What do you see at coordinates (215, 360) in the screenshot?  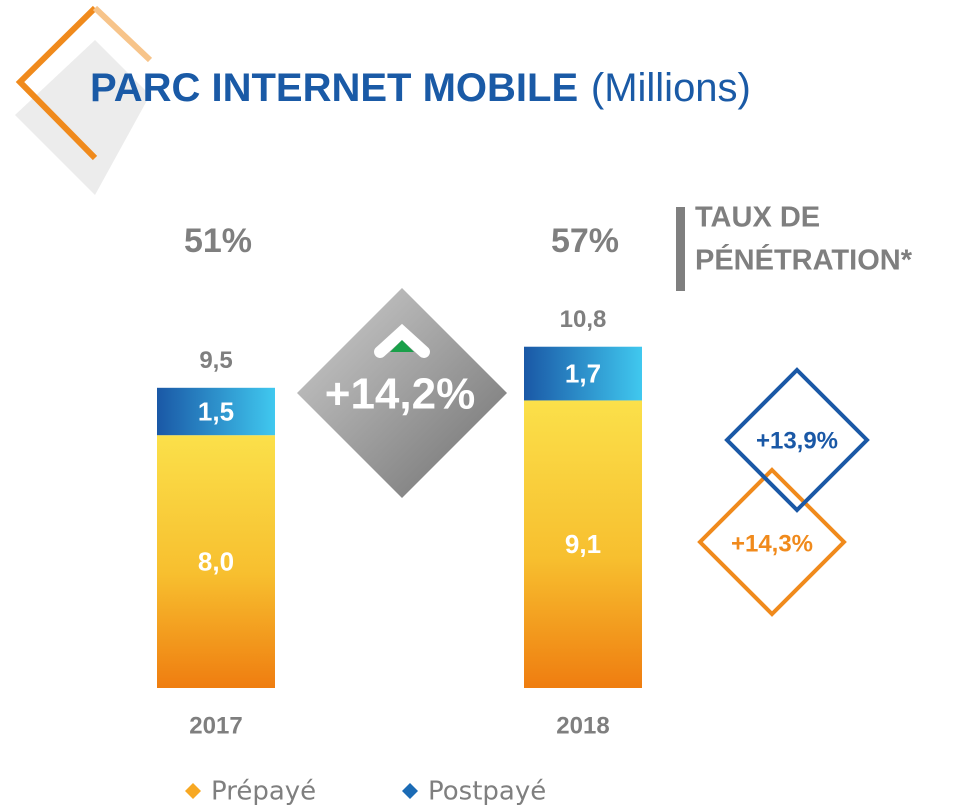 I see `total-label: 9,5` at bounding box center [215, 360].